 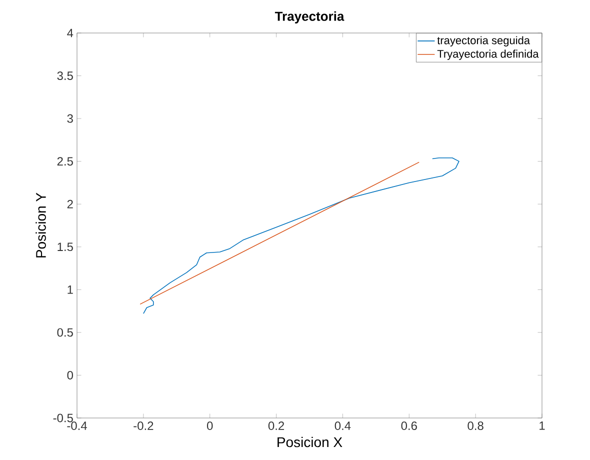 What do you see at coordinates (476, 426) in the screenshot?
I see `x-tick-label: 0.8` at bounding box center [476, 426].